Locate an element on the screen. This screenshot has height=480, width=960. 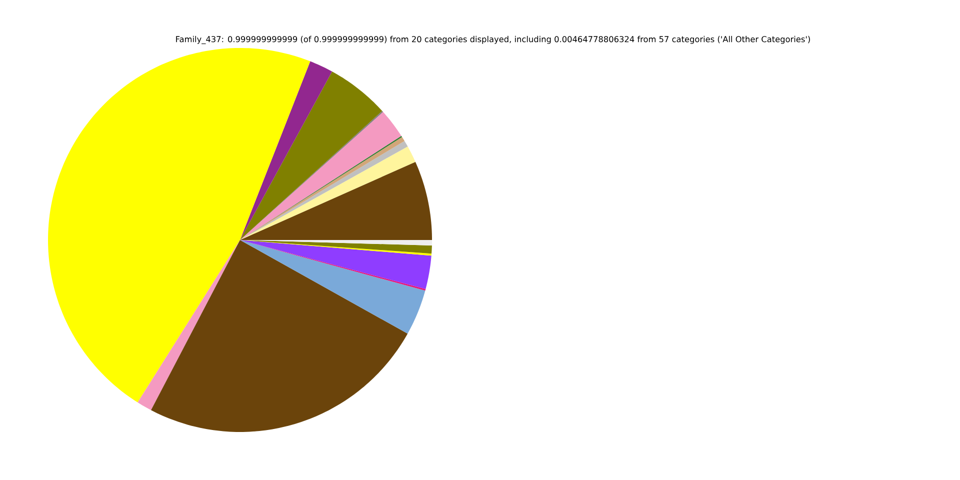
text: Family_437: 0.999999999999 (of 0.999999999999) from 20 categories displayed, including 0.00464778806324 from 57 categories ('All Other Categories') is located at coordinates (493, 40).